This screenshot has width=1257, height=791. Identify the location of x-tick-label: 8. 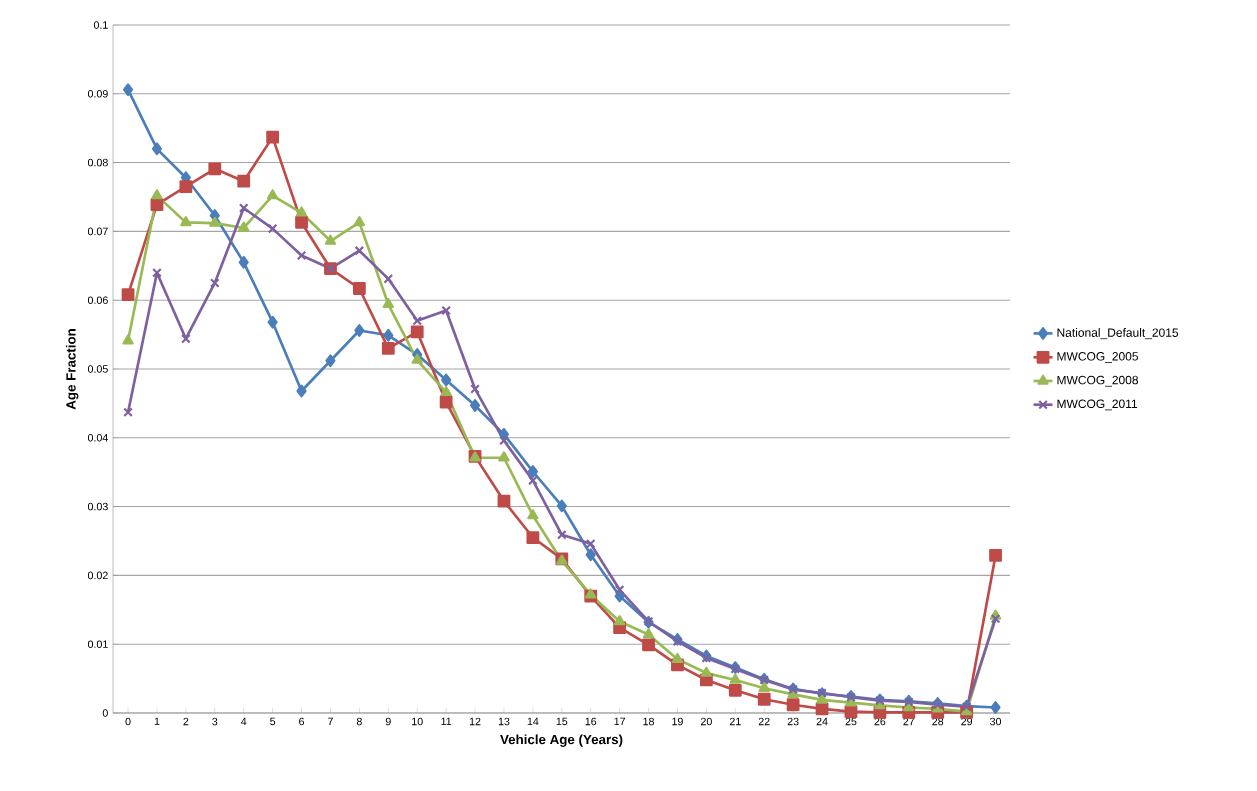
(359, 721).